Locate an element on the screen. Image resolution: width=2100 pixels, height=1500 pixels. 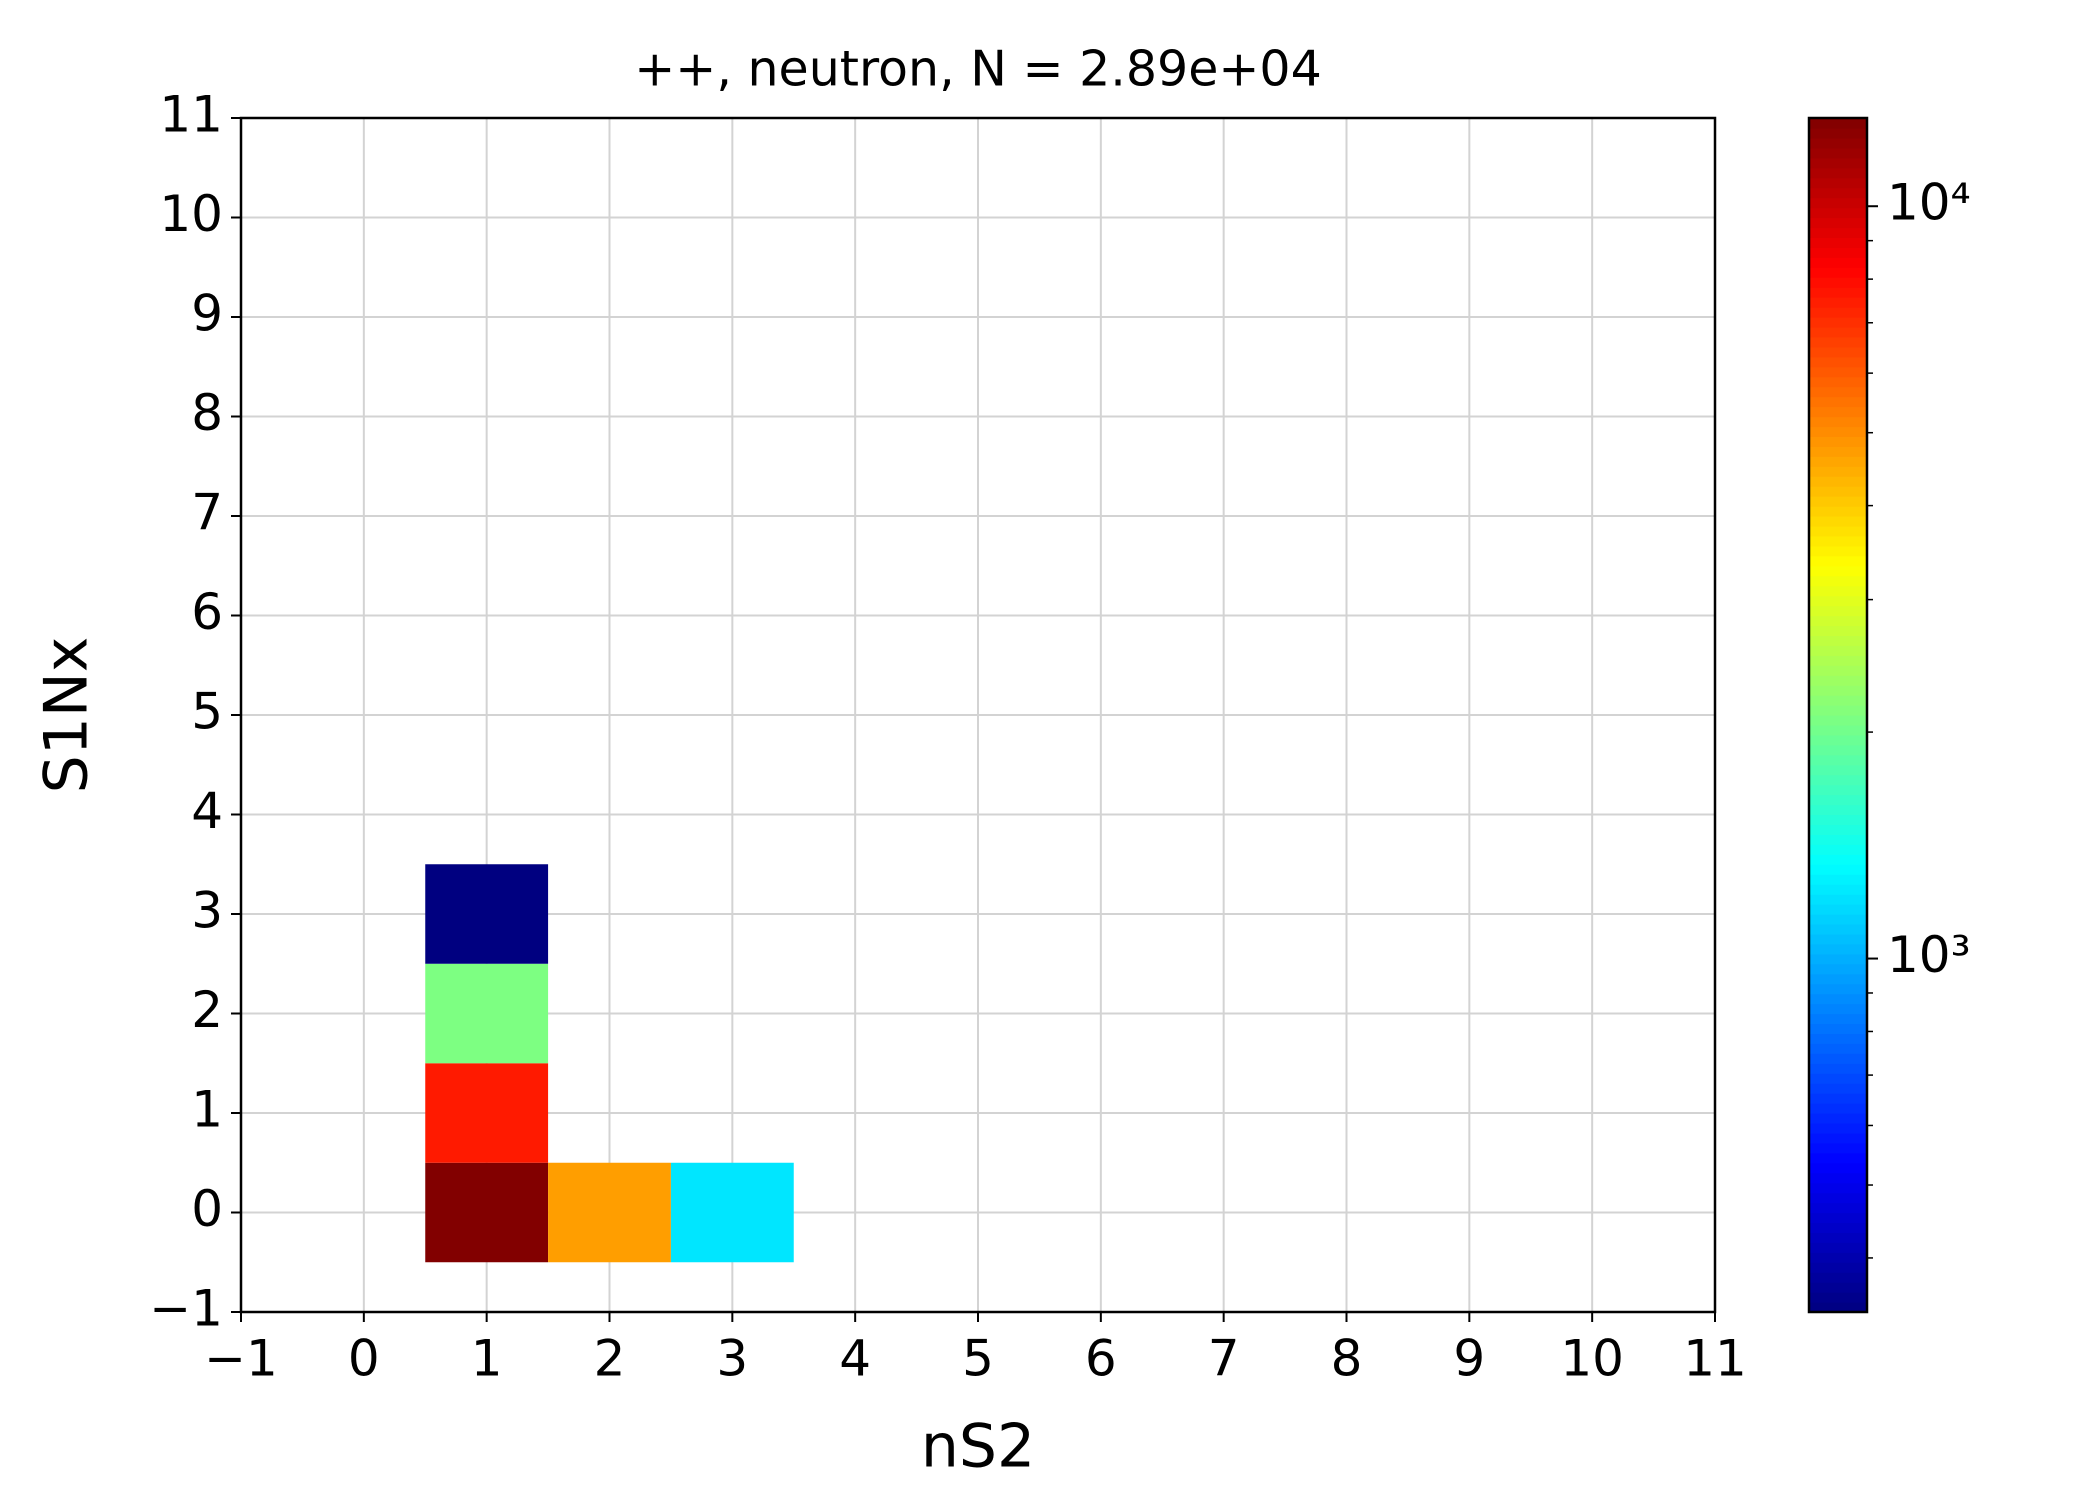
y-tick-label: 8 is located at coordinates (207, 413).